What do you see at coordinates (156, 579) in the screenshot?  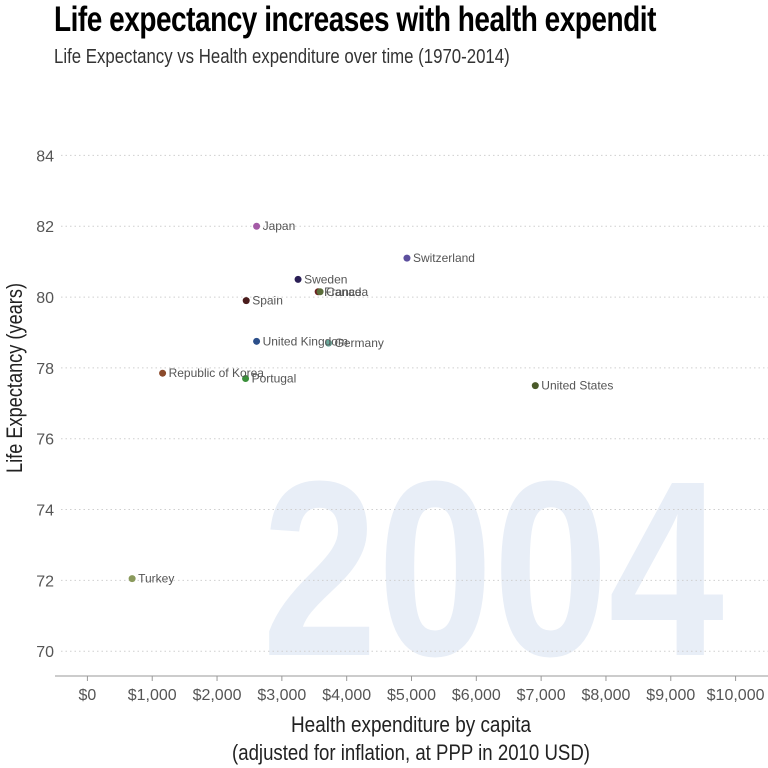 I see `point-label: Turkey` at bounding box center [156, 579].